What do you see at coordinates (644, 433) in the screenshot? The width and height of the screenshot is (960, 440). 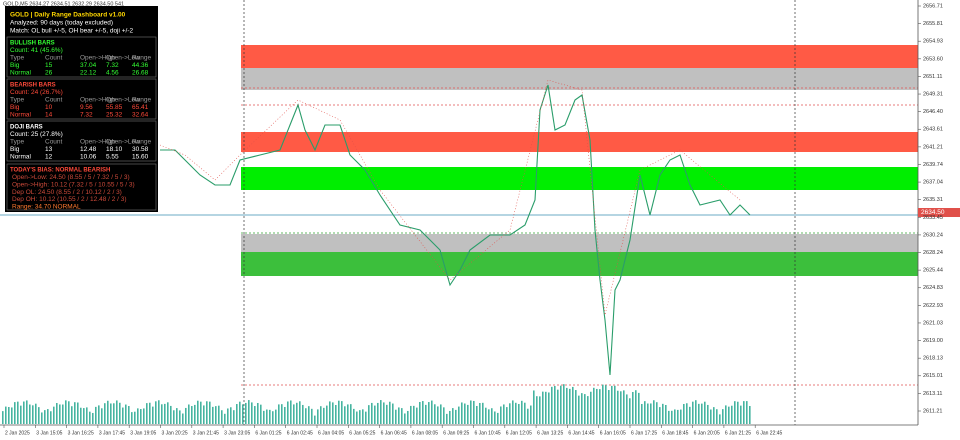 I see `time-label: 6 Jan 17:25` at bounding box center [644, 433].